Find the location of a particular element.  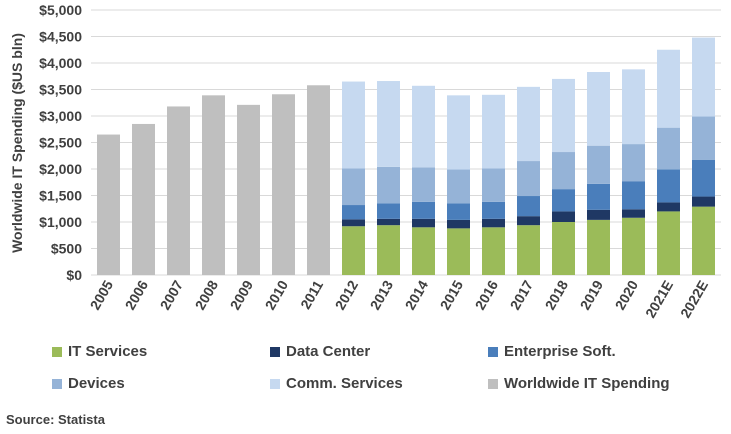

legend-item: IT Services is located at coordinates (99, 351).